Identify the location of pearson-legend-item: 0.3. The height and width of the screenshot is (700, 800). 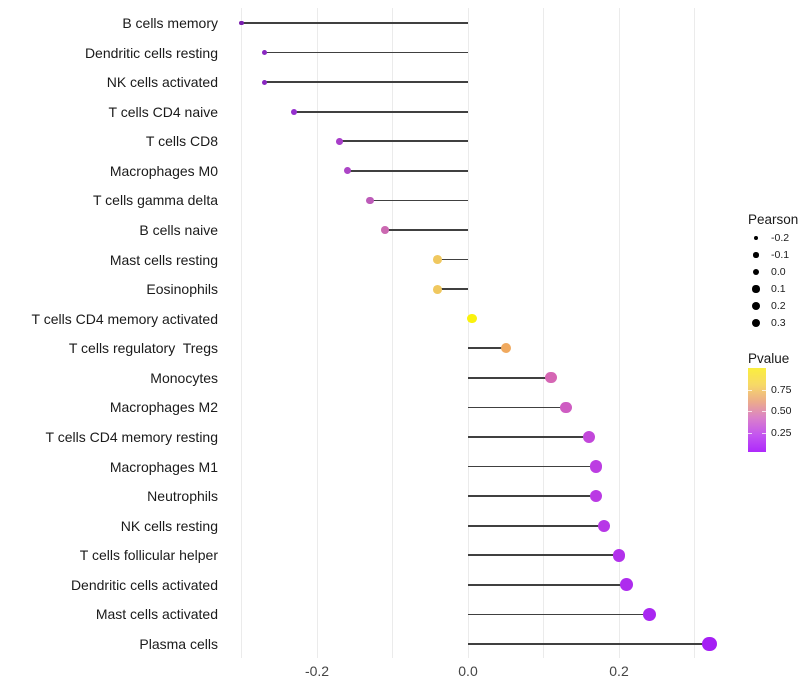
(771, 323).